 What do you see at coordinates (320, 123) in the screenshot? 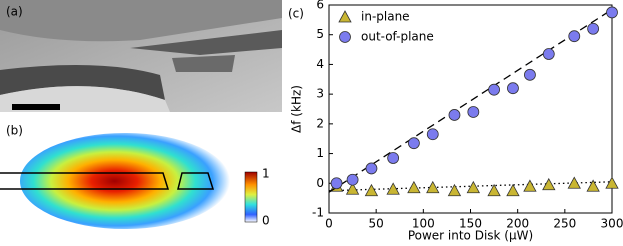
I see `y-tick-label: 2` at bounding box center [320, 123].